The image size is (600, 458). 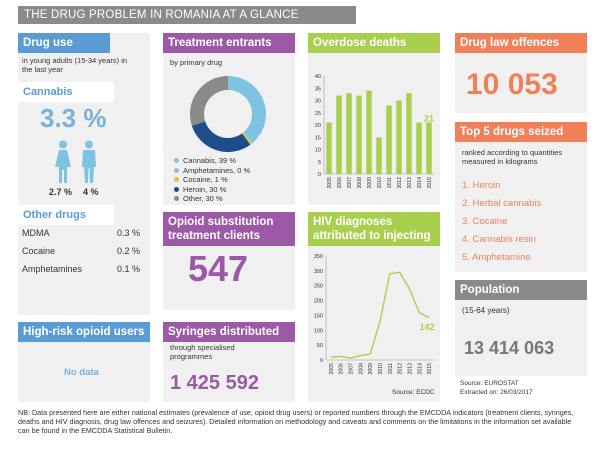 What do you see at coordinates (521, 290) in the screenshot?
I see `population-header: Population` at bounding box center [521, 290].